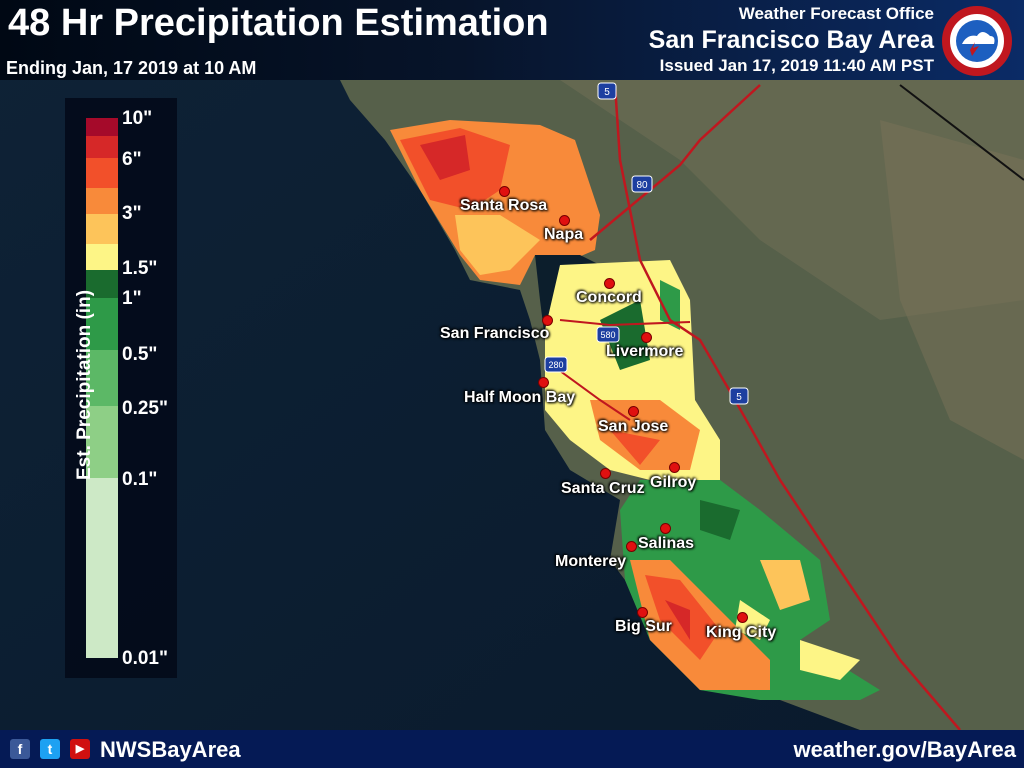  I want to click on legend-tick: 0.01", so click(145, 658).